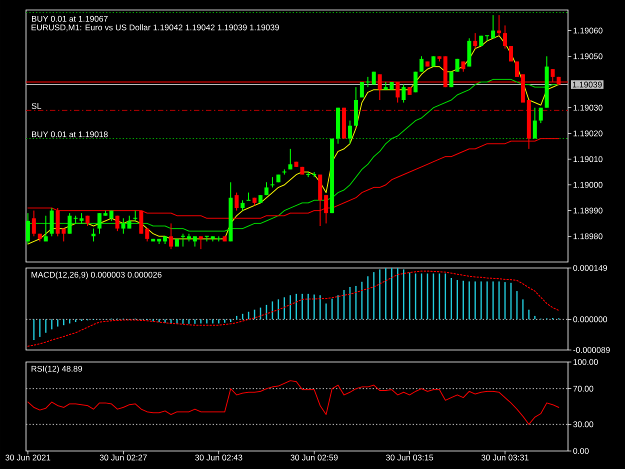 The height and width of the screenshot is (469, 625). I want to click on text: EURUSD,M1: Euro vs US Dollar 1.19042 1.19042 1.19039 1.19039, so click(155, 28).